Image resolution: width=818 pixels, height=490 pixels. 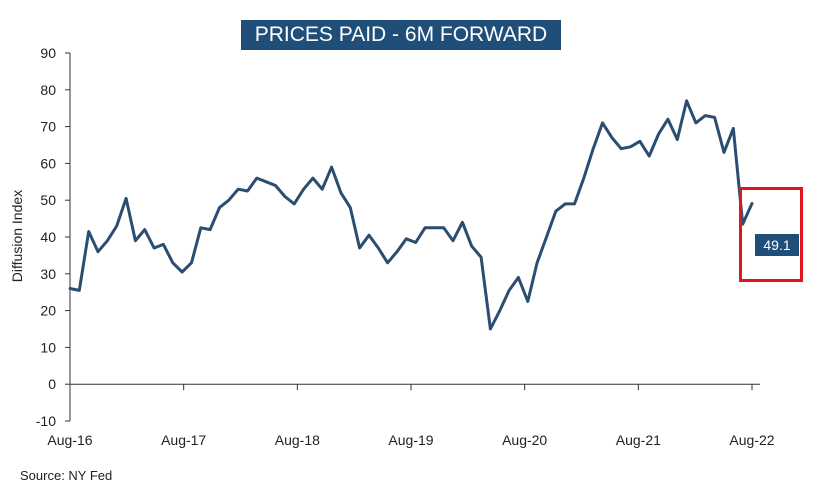 What do you see at coordinates (183, 440) in the screenshot?
I see `x-tick-label: Aug-17` at bounding box center [183, 440].